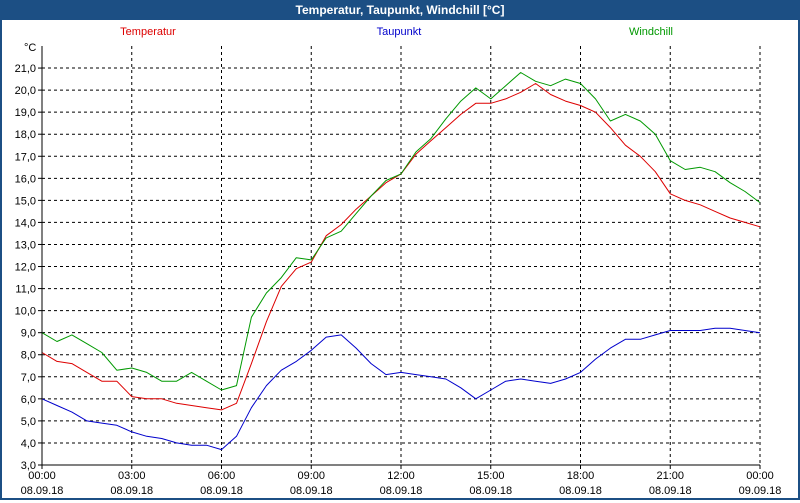 The image size is (800, 503). I want to click on y-tick-label: 21,0, so click(25, 69).